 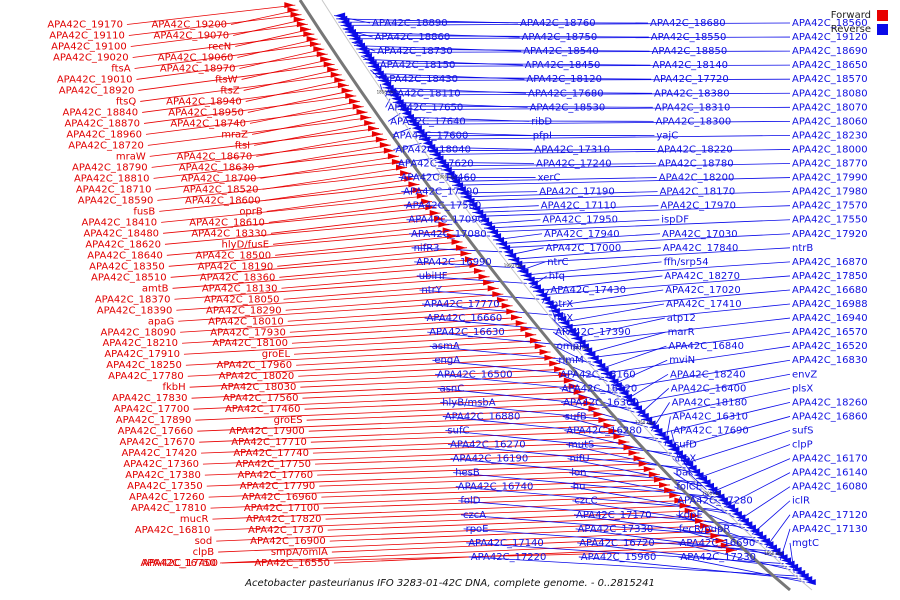 I want to click on forward-gene-label: APA42C_17400, so click(x=180, y=563).